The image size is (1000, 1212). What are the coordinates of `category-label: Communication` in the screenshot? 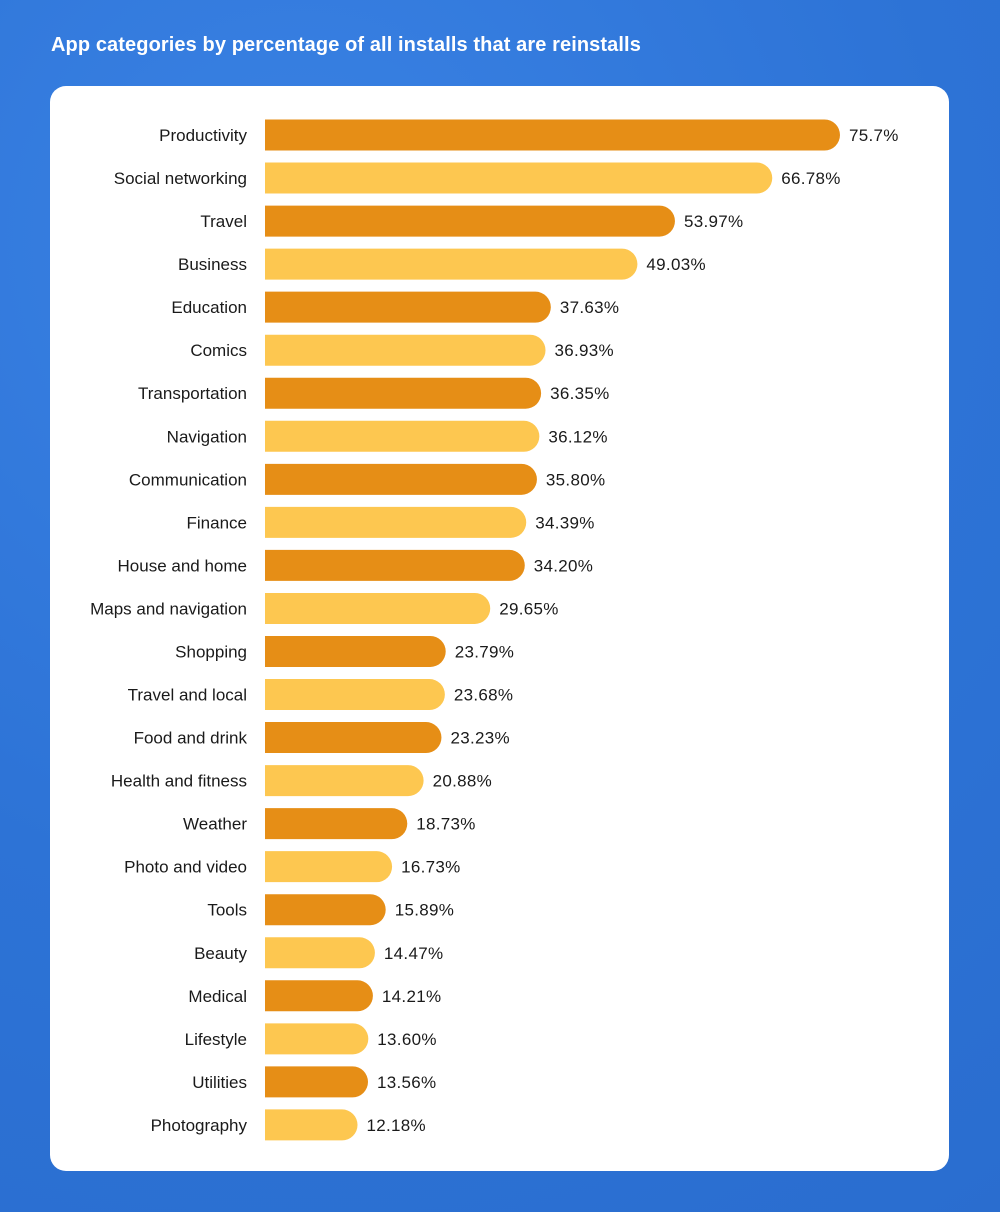 It's located at (188, 479).